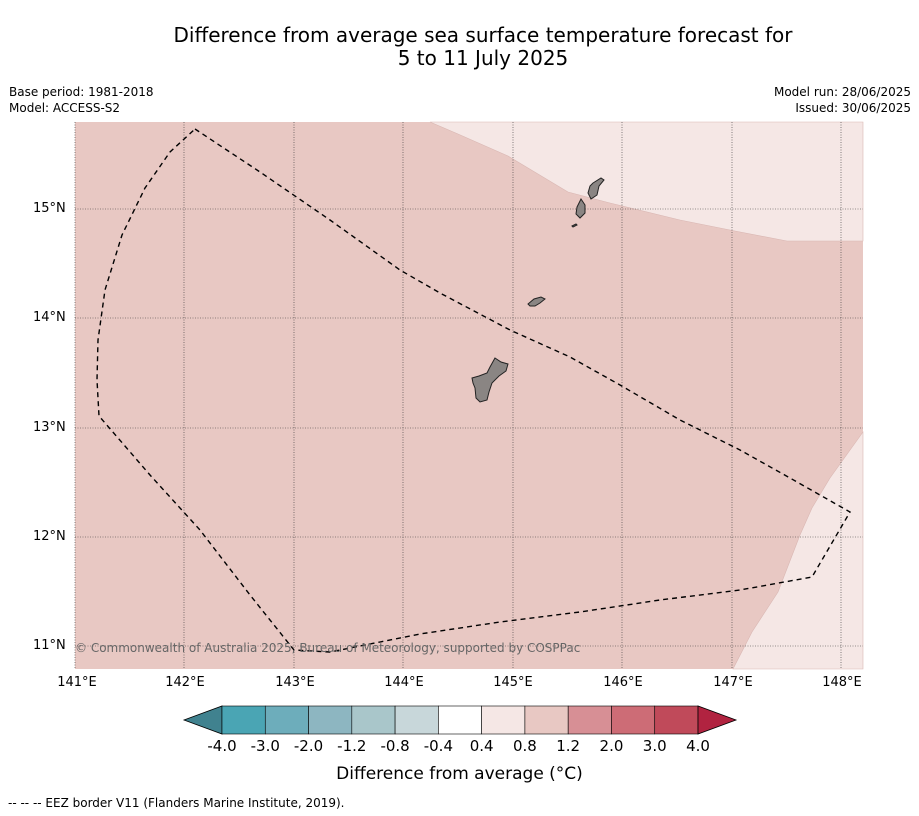  I want to click on colorbar-title-text: Difference from average (°C), so click(459, 774).